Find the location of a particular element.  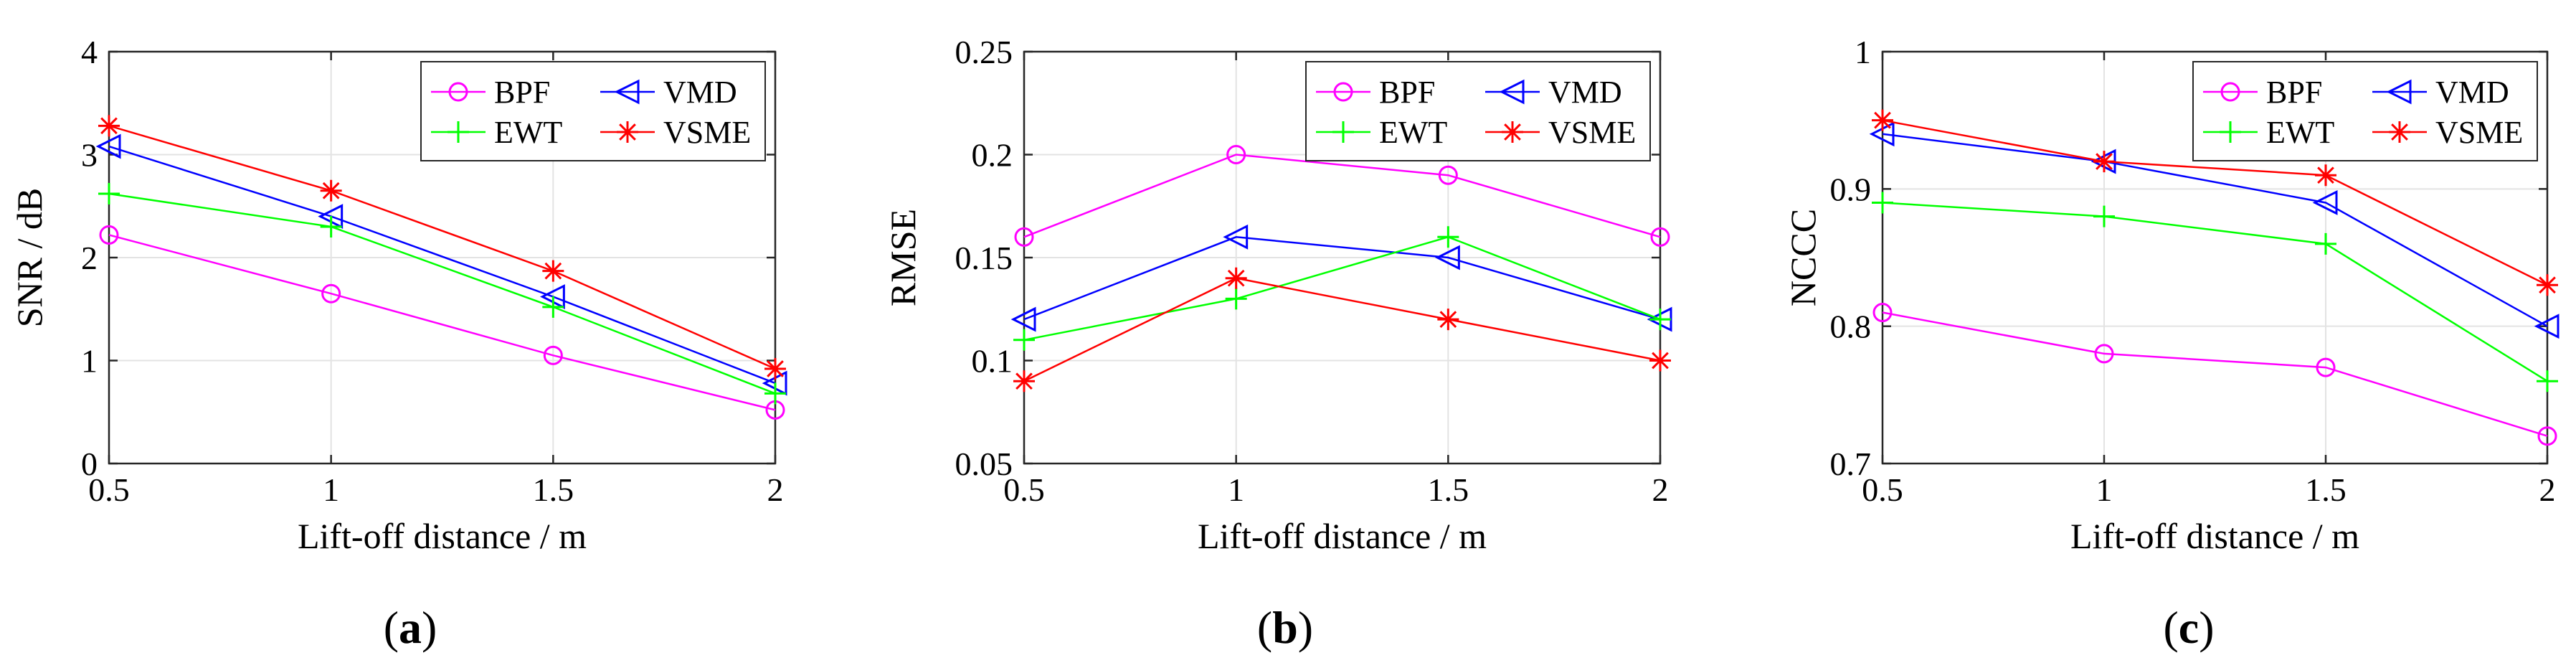

y-tick-label: 0.8 is located at coordinates (1851, 327).